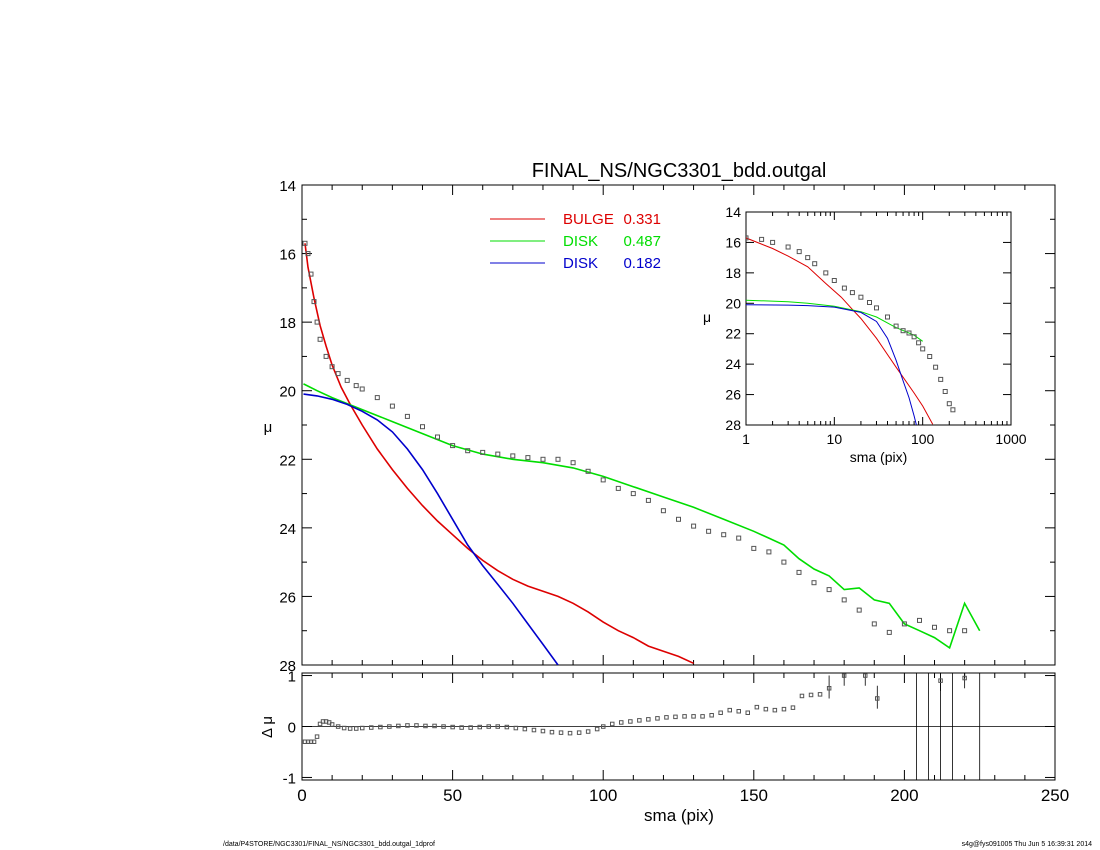 The image size is (1100, 850). I want to click on inset-x-tick-label: 100, so click(923, 439).